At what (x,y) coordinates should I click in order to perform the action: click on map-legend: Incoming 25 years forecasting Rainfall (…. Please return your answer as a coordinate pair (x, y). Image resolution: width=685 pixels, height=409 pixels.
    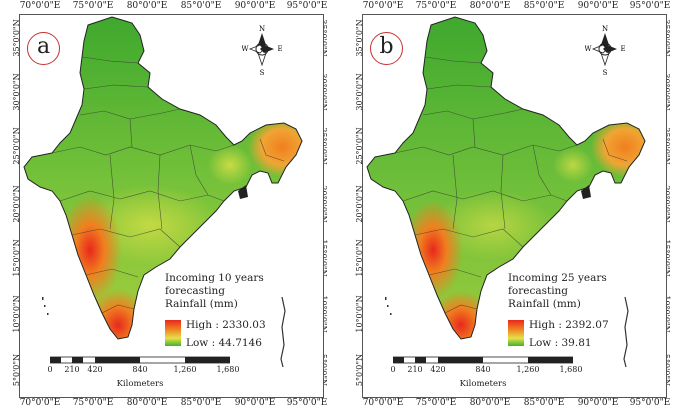
    Looking at the image, I should click on (578, 310).